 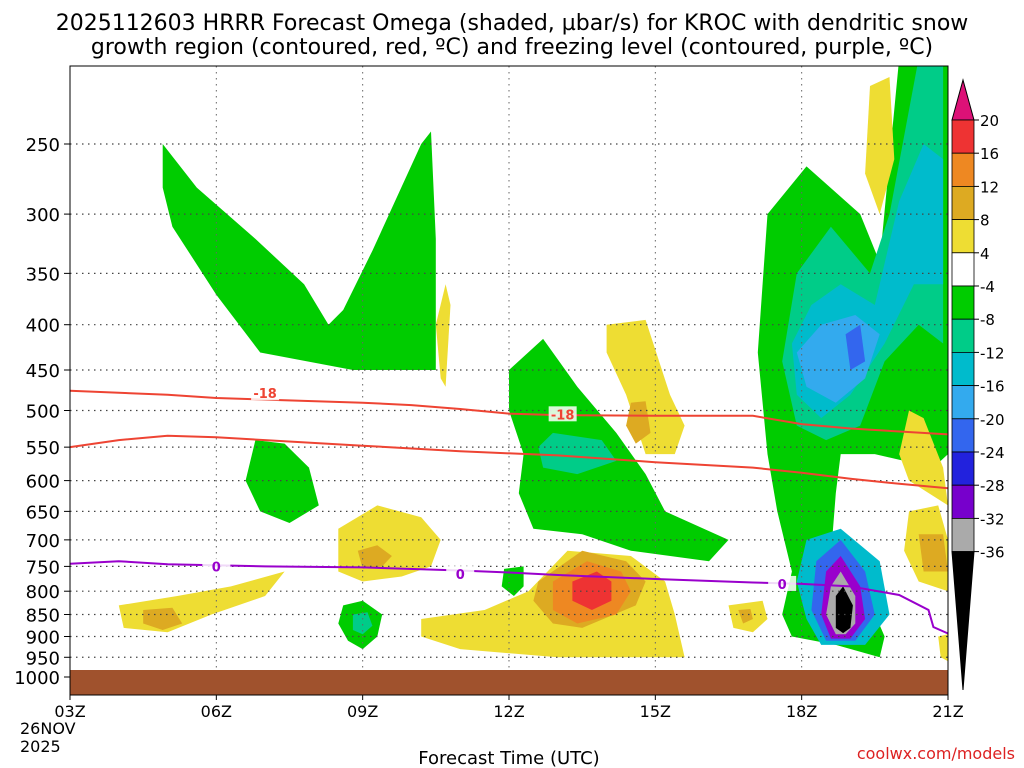 What do you see at coordinates (43, 326) in the screenshot?
I see `y-tick-label-400: 400` at bounding box center [43, 326].